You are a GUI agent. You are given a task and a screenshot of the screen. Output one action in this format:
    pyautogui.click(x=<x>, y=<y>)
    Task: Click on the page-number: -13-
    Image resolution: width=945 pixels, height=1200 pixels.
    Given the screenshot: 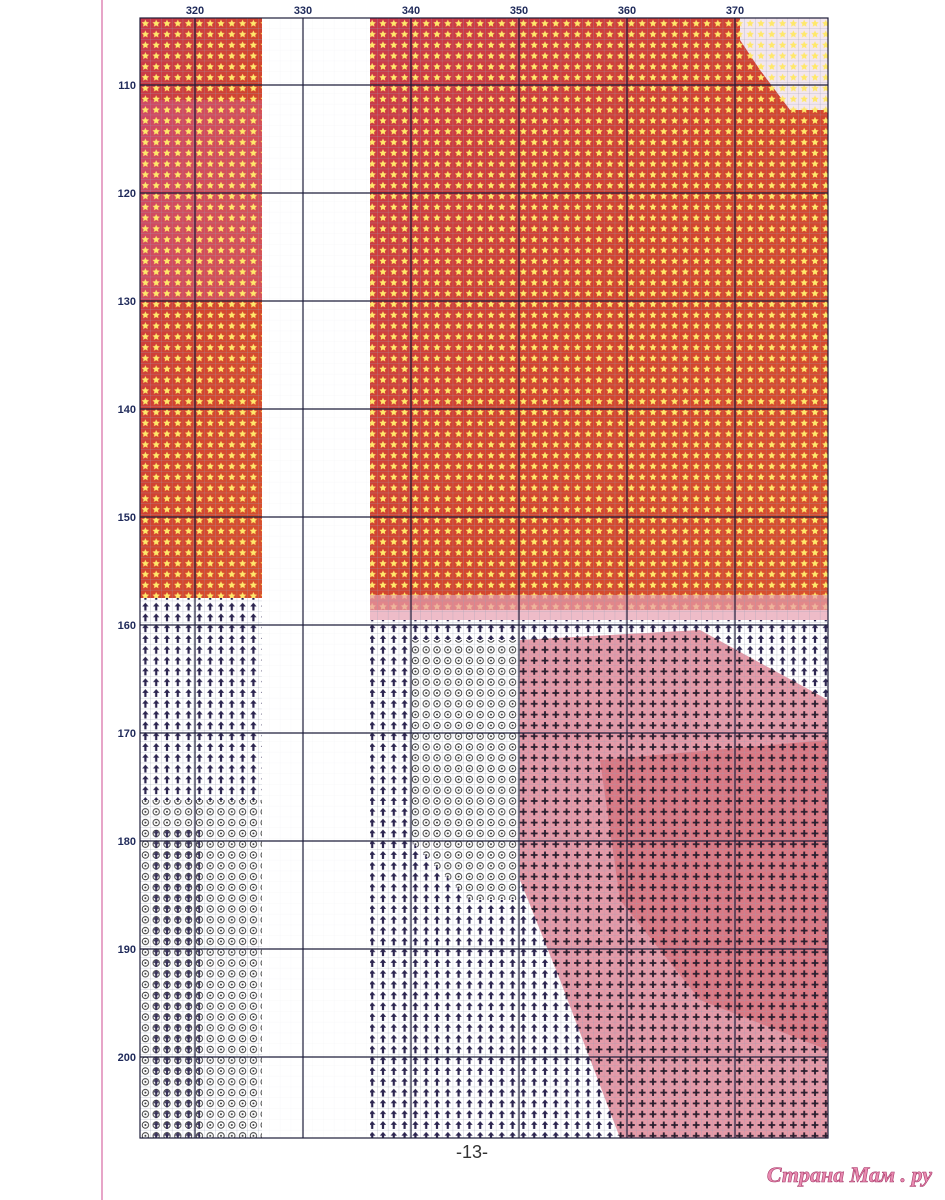 What is the action you would take?
    pyautogui.click(x=472, y=1152)
    